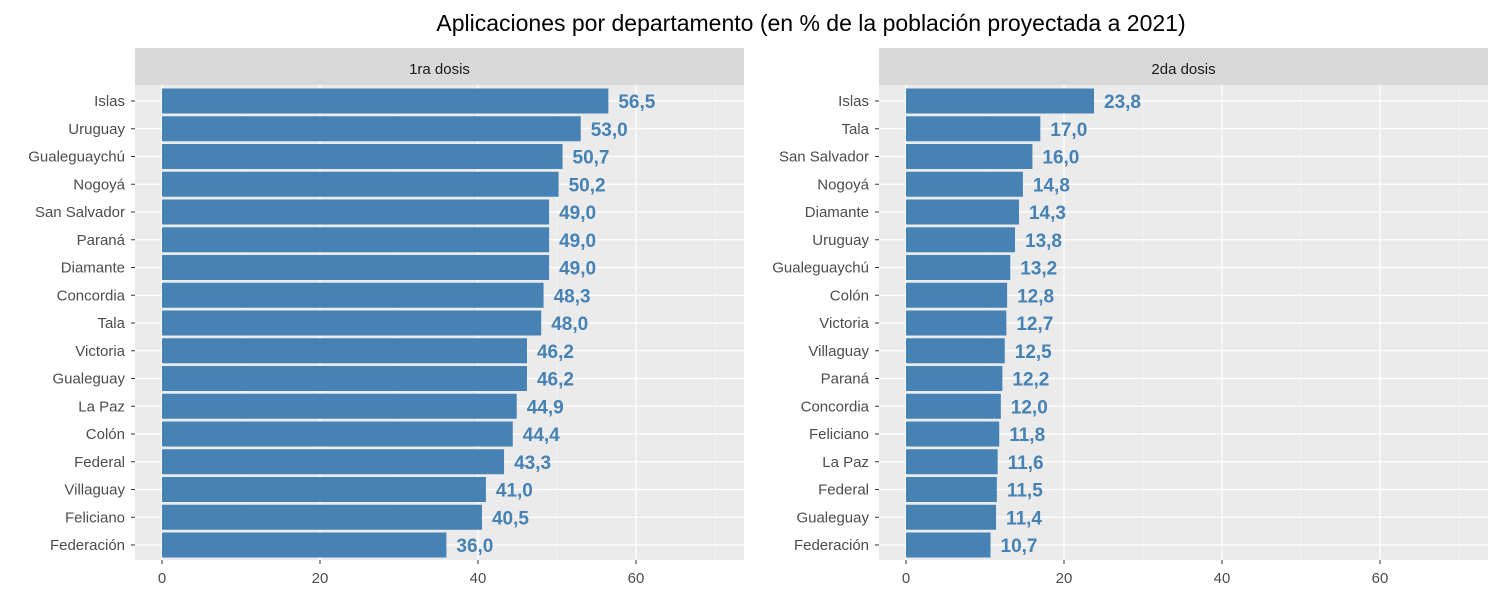 The width and height of the screenshot is (1500, 600). I want to click on data-label: 11,6, so click(1026, 463).